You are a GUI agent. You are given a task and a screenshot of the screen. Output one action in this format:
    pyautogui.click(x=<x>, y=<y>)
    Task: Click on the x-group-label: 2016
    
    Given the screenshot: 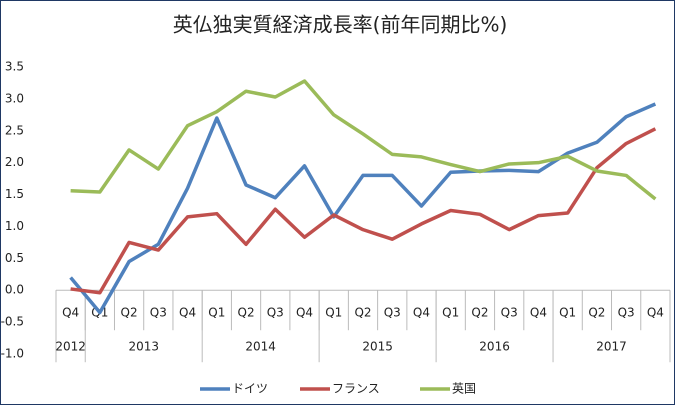 What is the action you would take?
    pyautogui.click(x=494, y=347)
    